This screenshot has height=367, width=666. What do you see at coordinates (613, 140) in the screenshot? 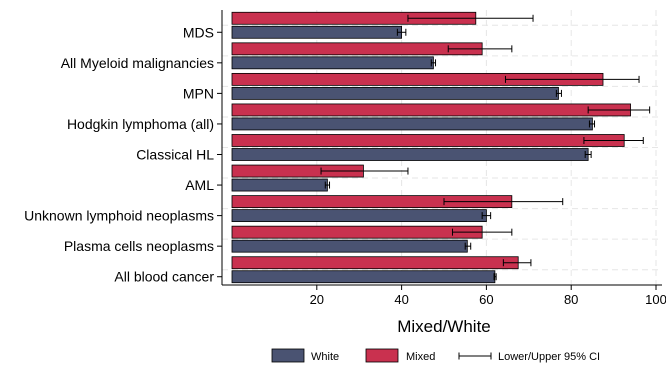
I see `ci-mixed-classical-hl` at bounding box center [613, 140].